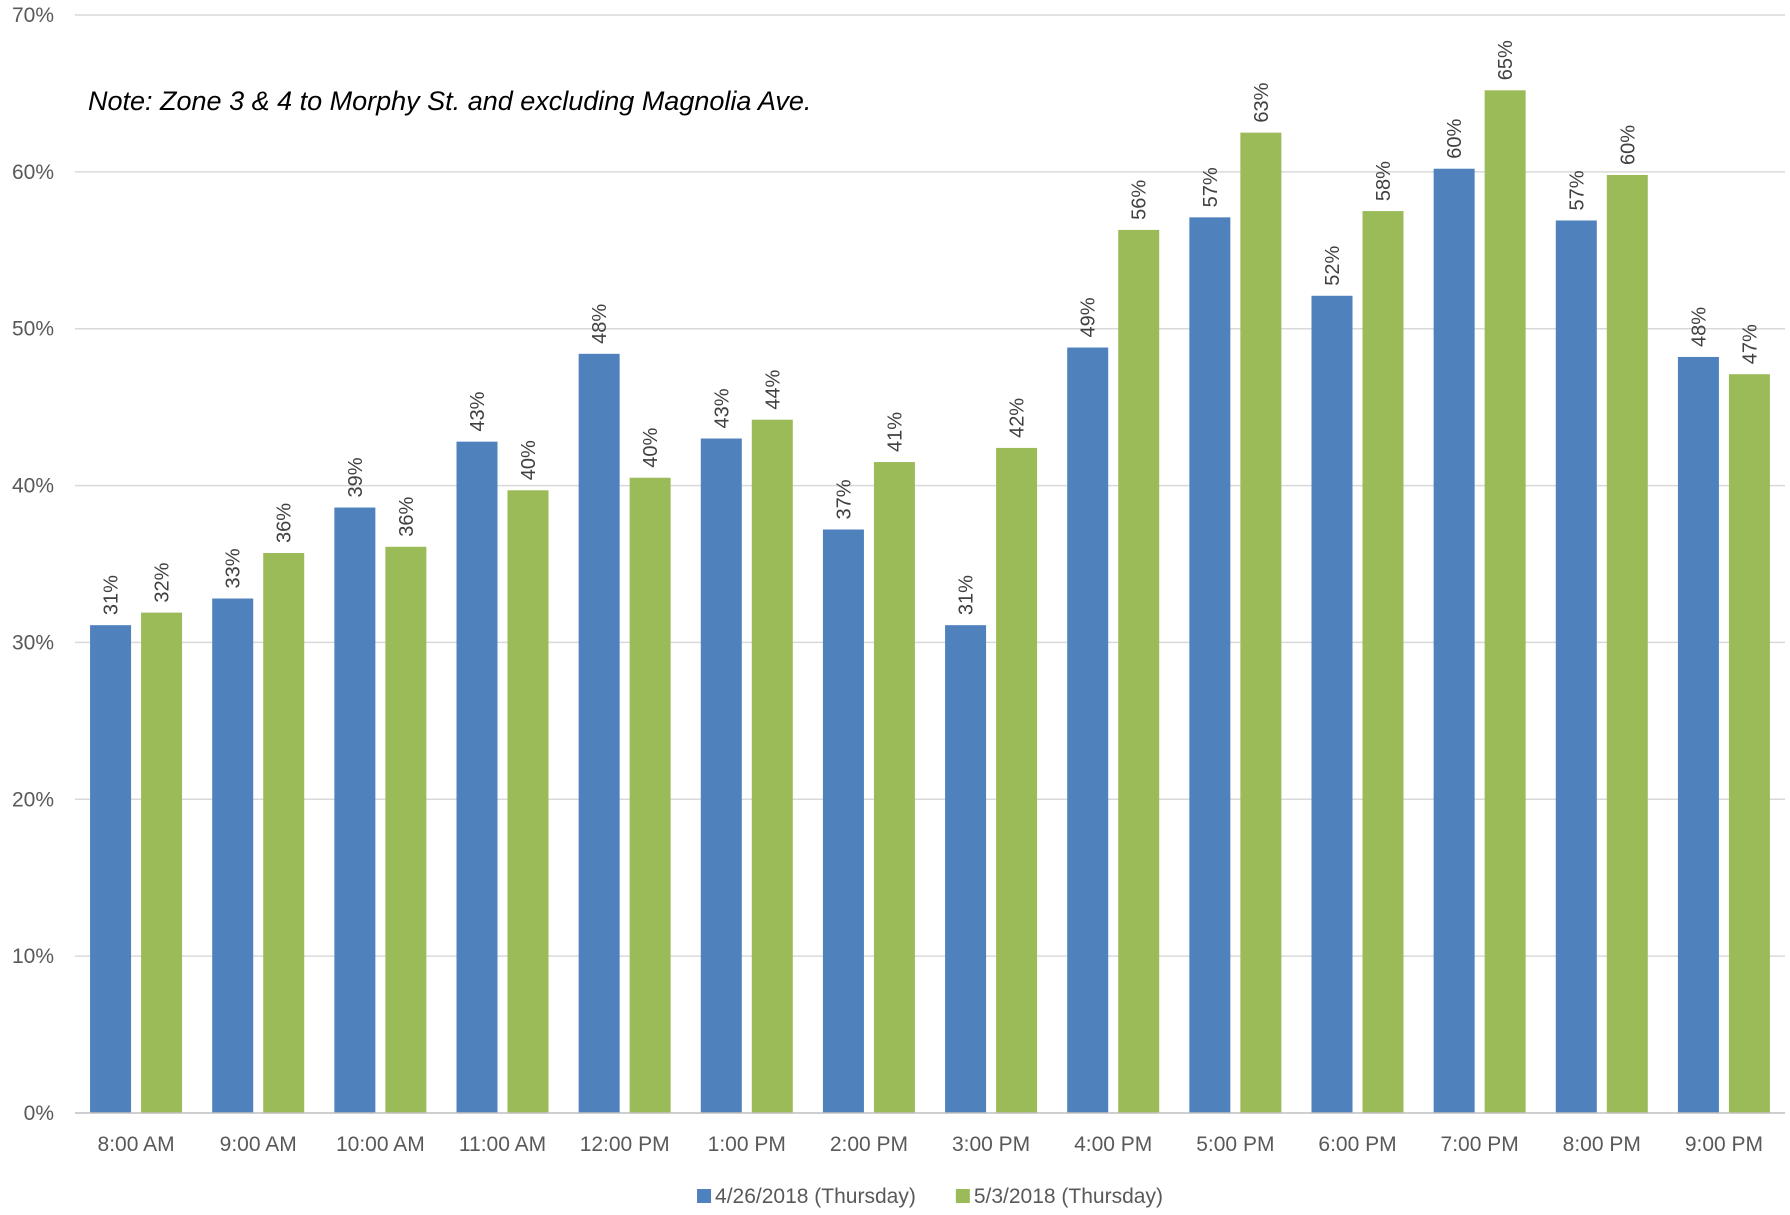  Describe the element at coordinates (33, 642) in the screenshot. I see `y-tick-label: 30%` at that location.